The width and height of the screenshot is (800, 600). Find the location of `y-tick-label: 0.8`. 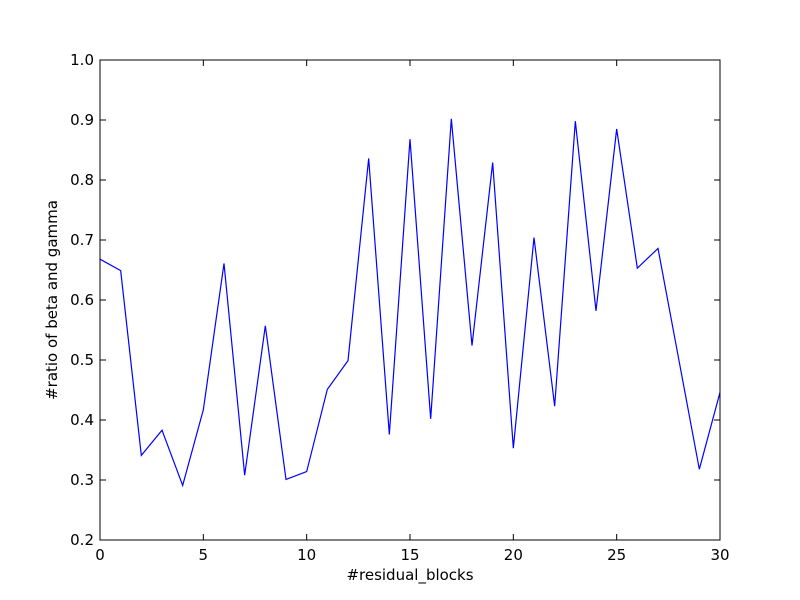

y-tick-label: 0.8 is located at coordinates (82, 180).